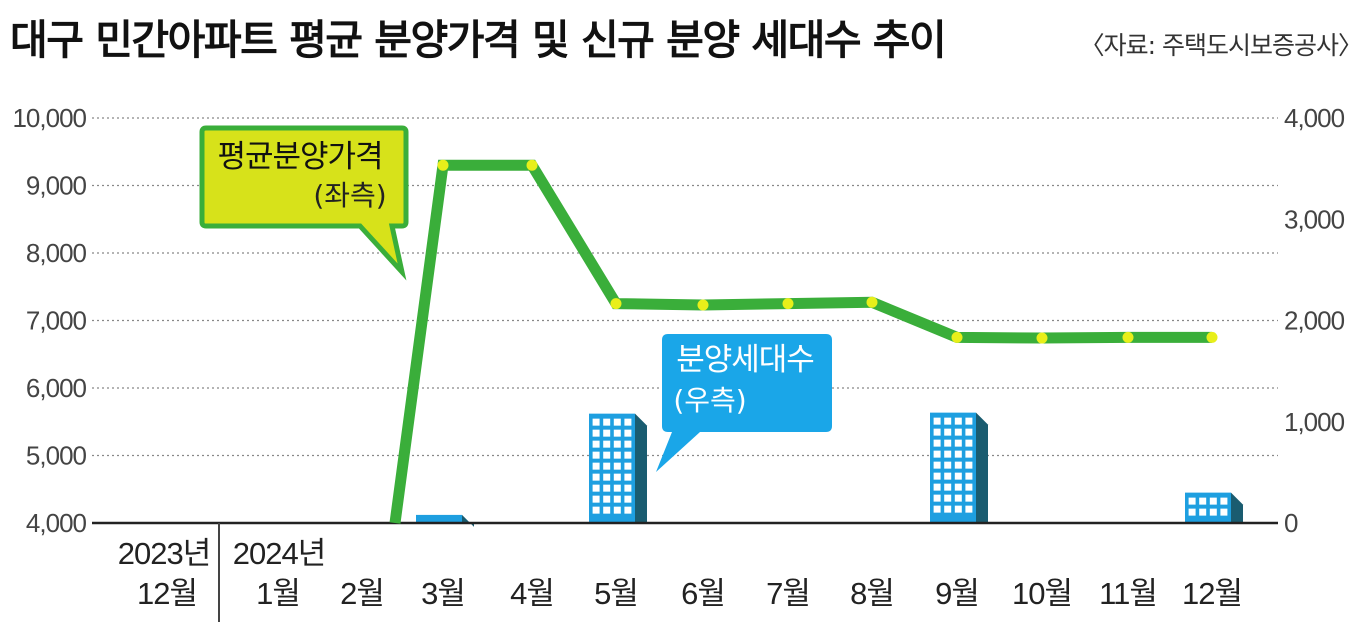 This screenshot has height=632, width=1370. What do you see at coordinates (709, 400) in the screenshot?
I see `units-callout-axis-note: (우측)` at bounding box center [709, 400].